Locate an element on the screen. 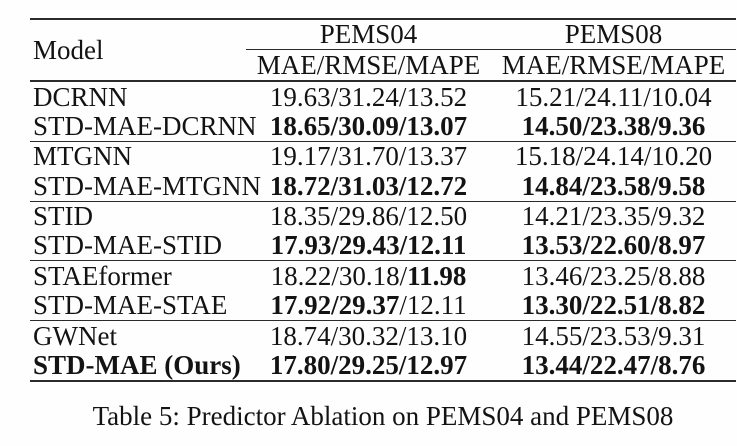 This screenshot has height=446, width=737. model-name: STD-MAE-DCRNN is located at coordinates (143, 126).